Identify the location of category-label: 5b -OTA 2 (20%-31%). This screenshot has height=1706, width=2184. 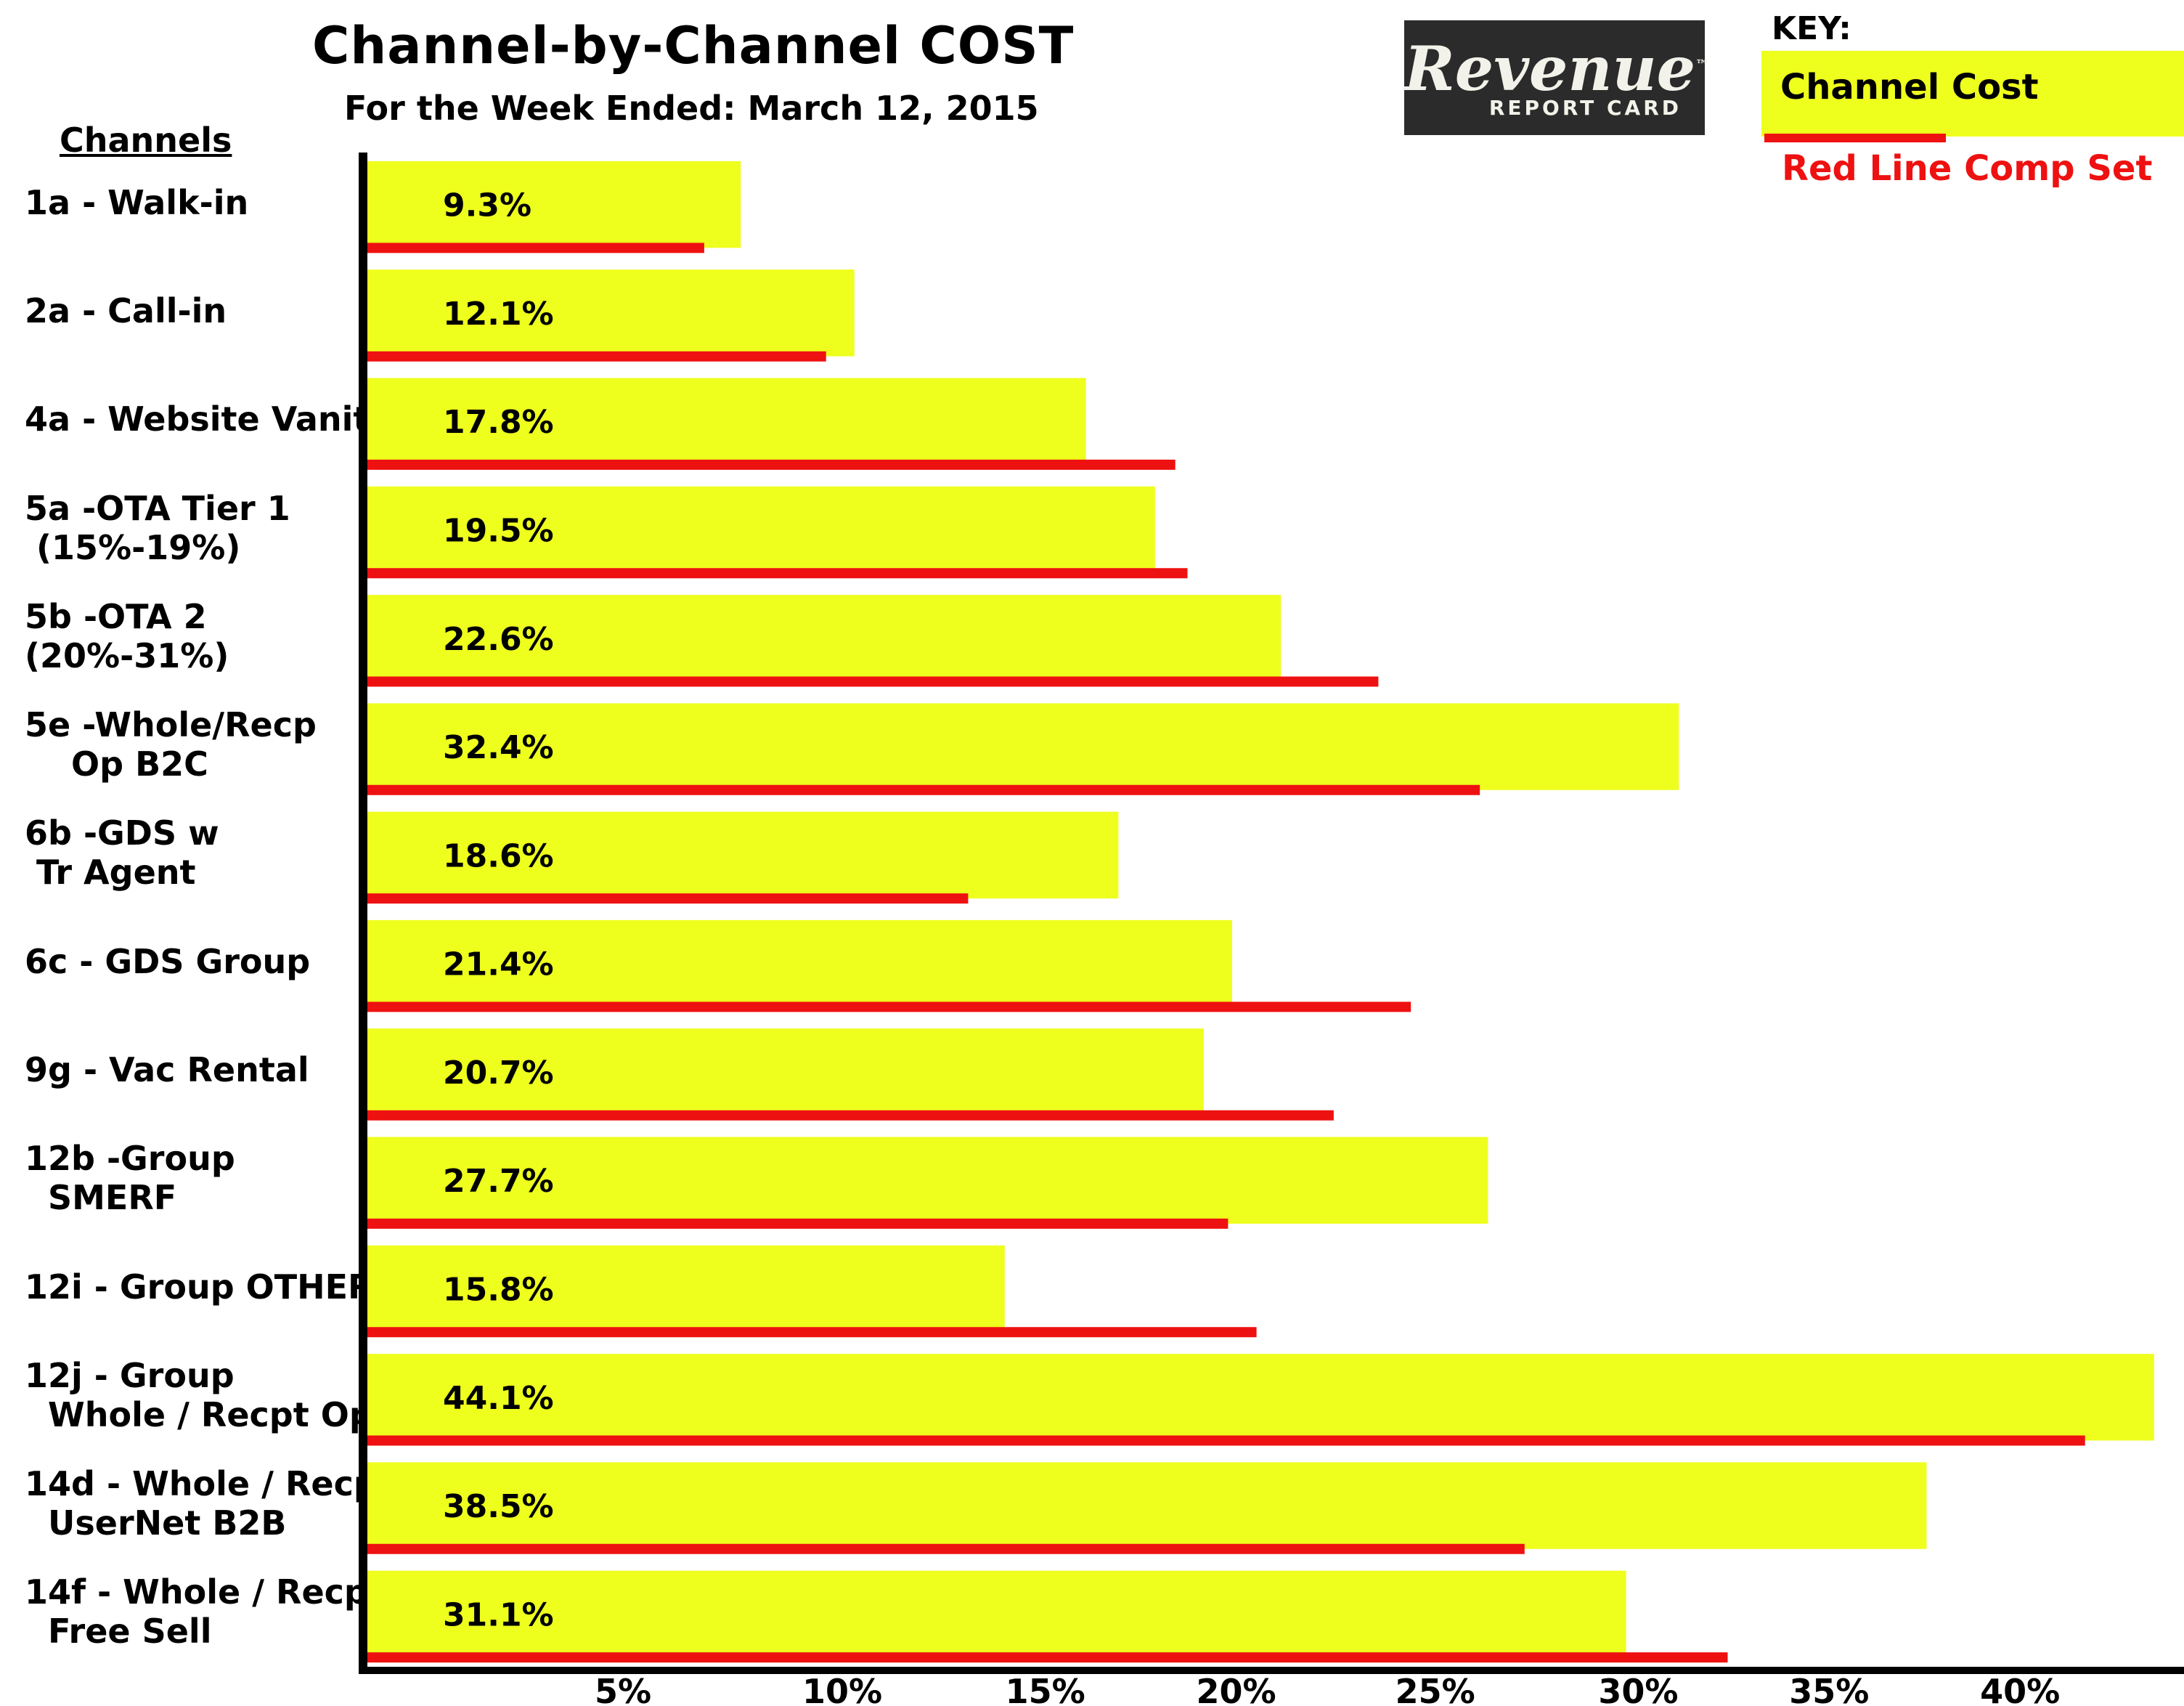
(127, 636).